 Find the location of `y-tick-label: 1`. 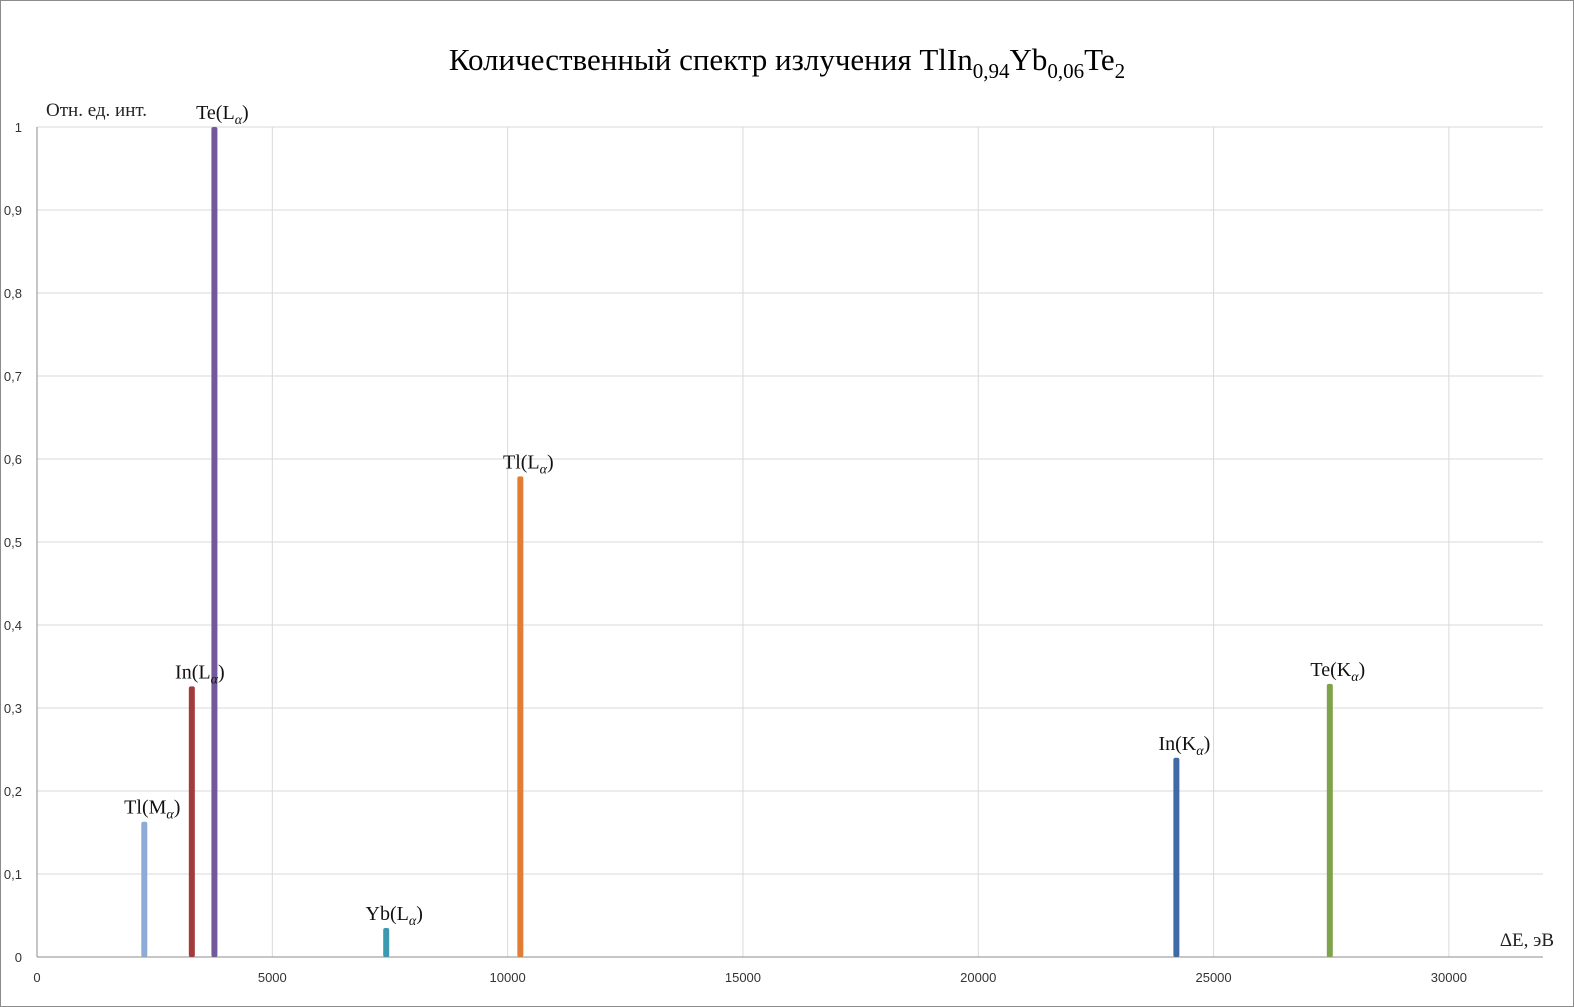

y-tick-label: 1 is located at coordinates (18, 127).